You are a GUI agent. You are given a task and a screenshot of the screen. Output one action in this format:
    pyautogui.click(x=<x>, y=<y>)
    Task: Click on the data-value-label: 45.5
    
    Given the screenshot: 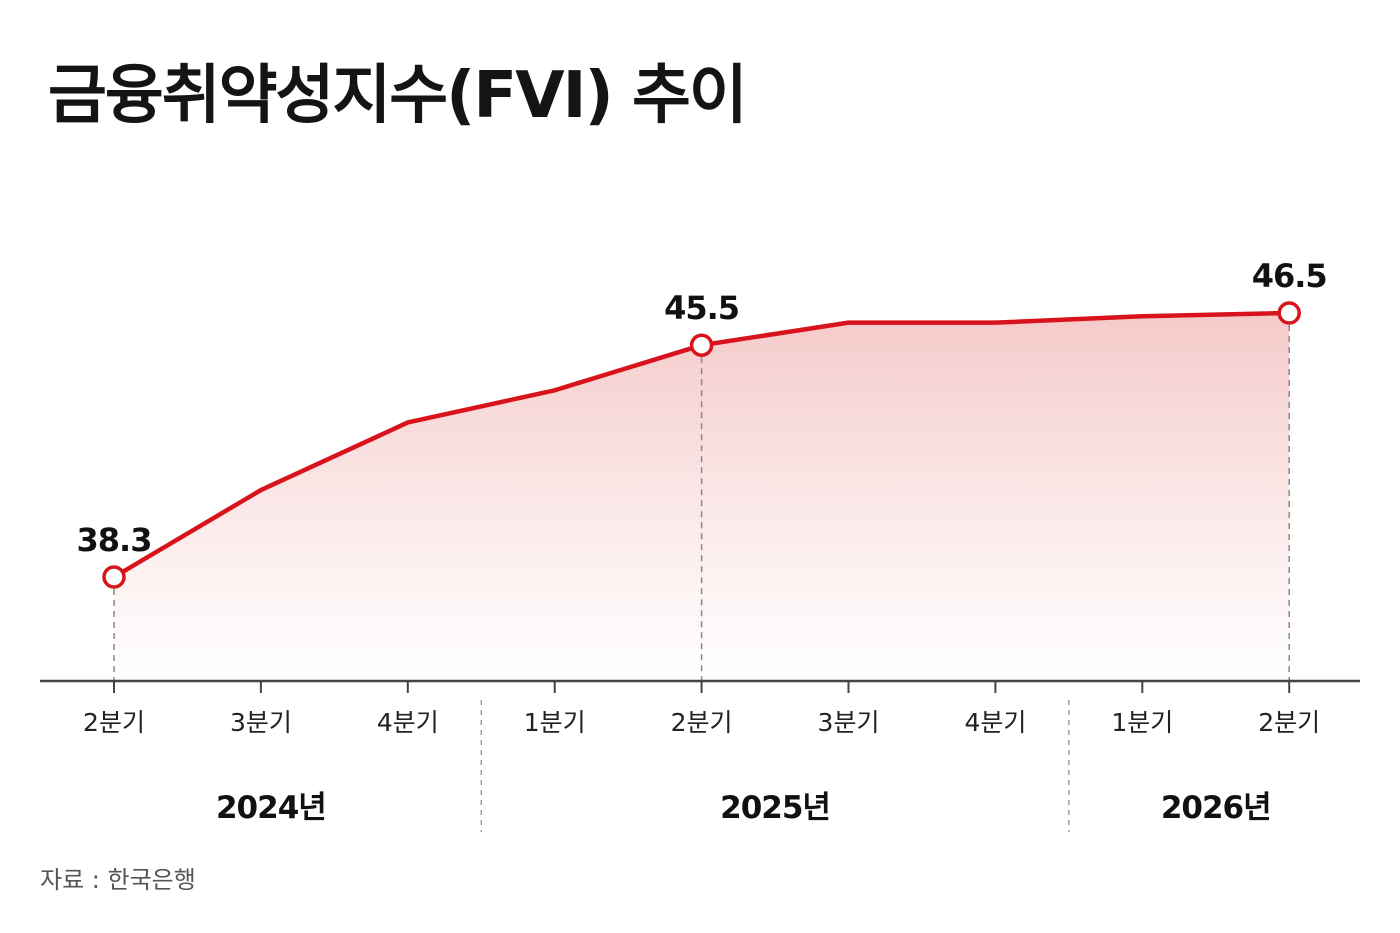 What is the action you would take?
    pyautogui.click(x=701, y=308)
    